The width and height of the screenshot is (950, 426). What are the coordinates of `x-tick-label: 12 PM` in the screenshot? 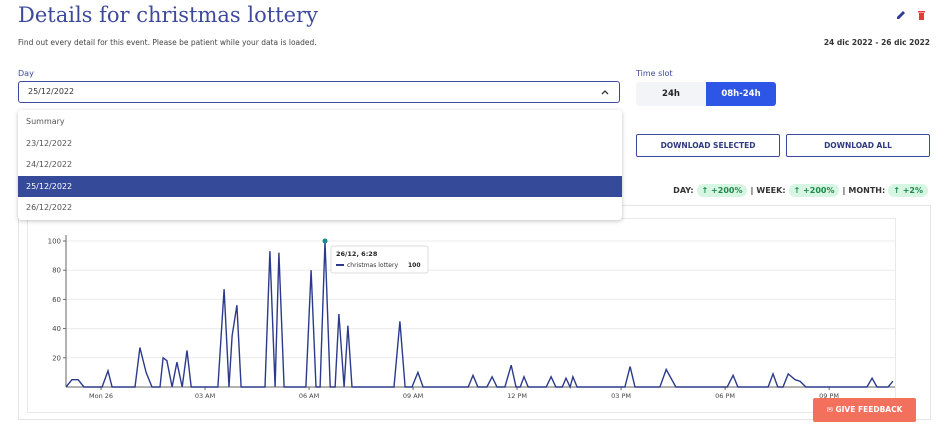 It's located at (517, 396).